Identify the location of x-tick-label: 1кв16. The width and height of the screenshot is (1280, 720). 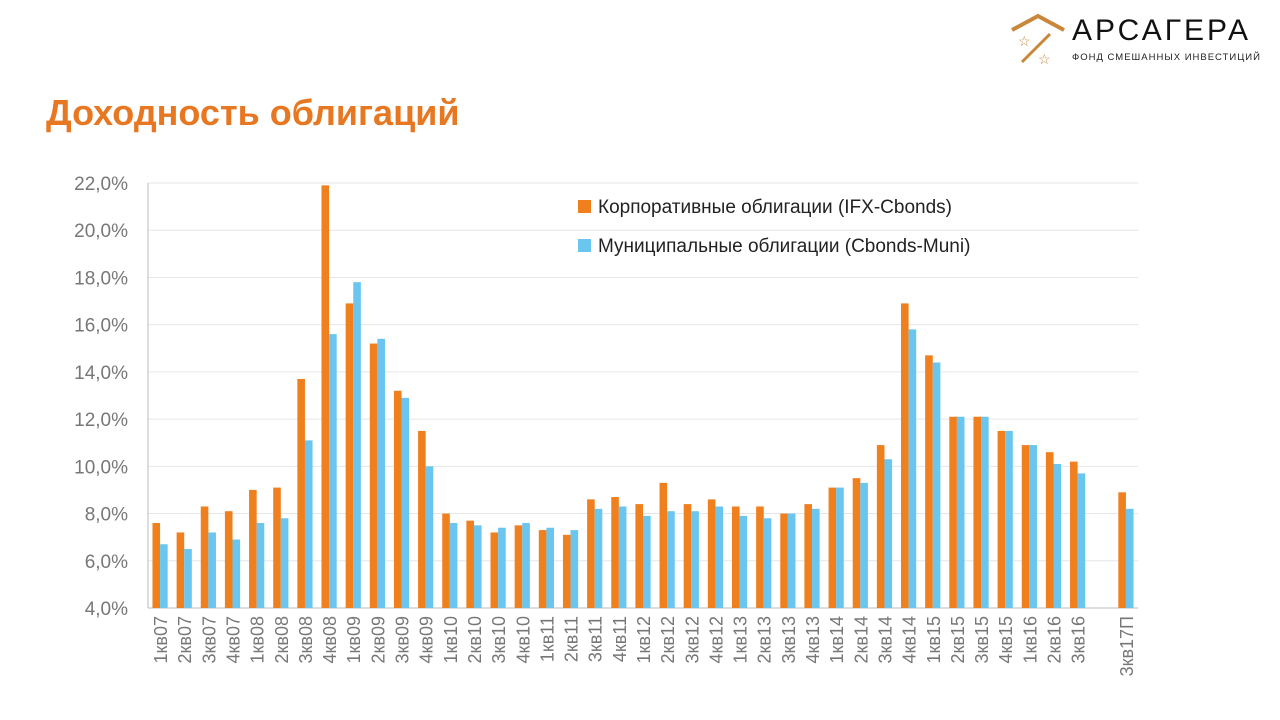
(1030, 639).